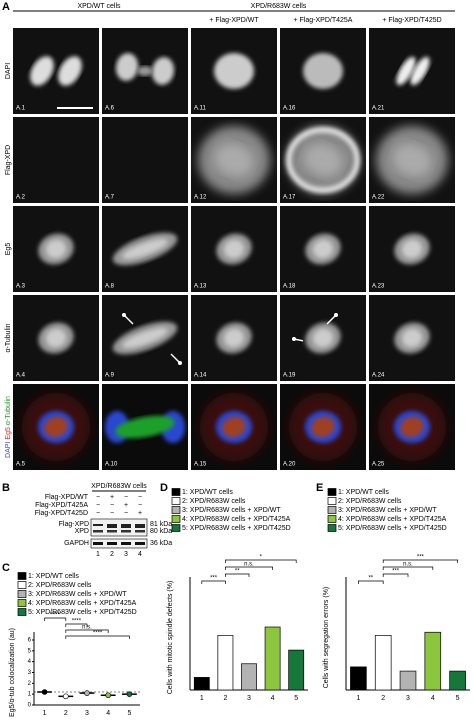  Describe the element at coordinates (110, 287) in the screenshot. I see `cell-label: A.8` at that location.